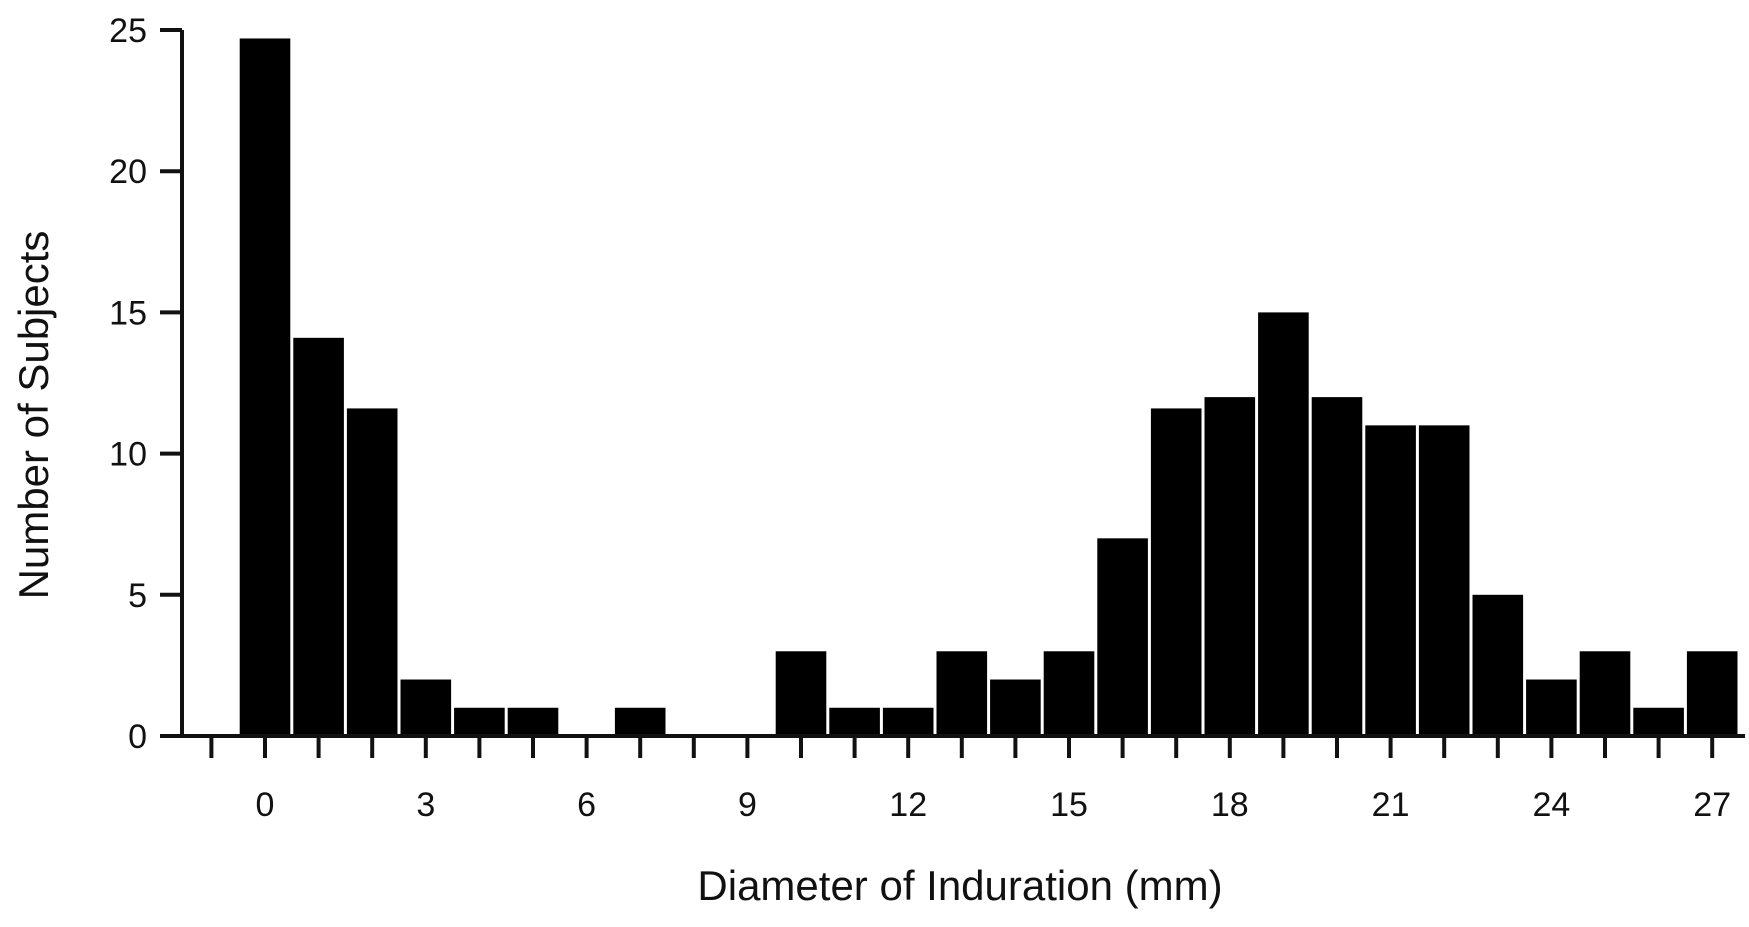 This screenshot has height=927, width=1749. Describe the element at coordinates (1069, 805) in the screenshot. I see `x-tick-label: 15` at that location.